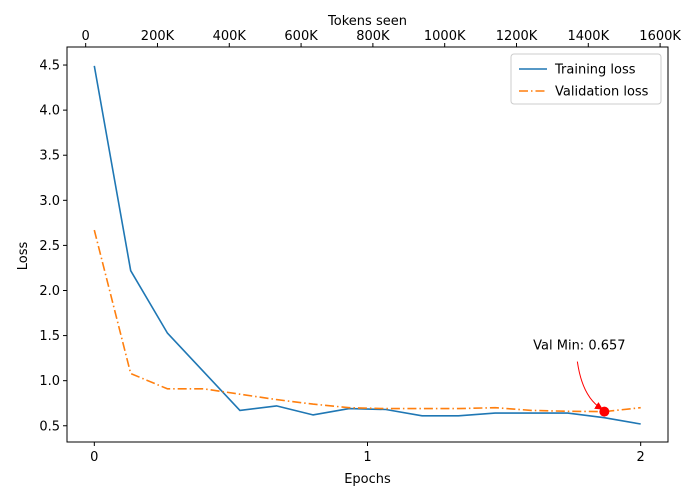 Image resolution: width=700 pixels, height=500 pixels. I want to click on top-x-tick-label: 1600K, so click(660, 36).